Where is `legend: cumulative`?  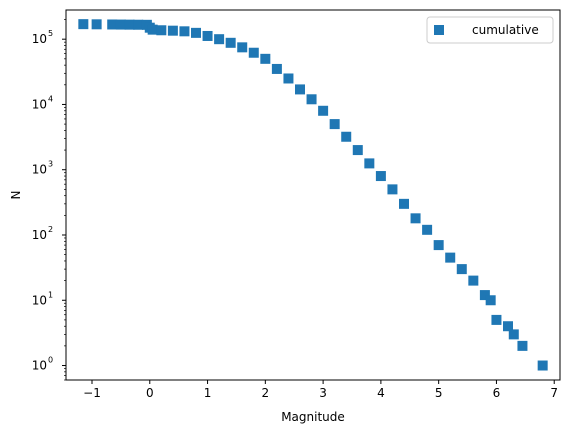 legend: cumulative is located at coordinates (490, 30).